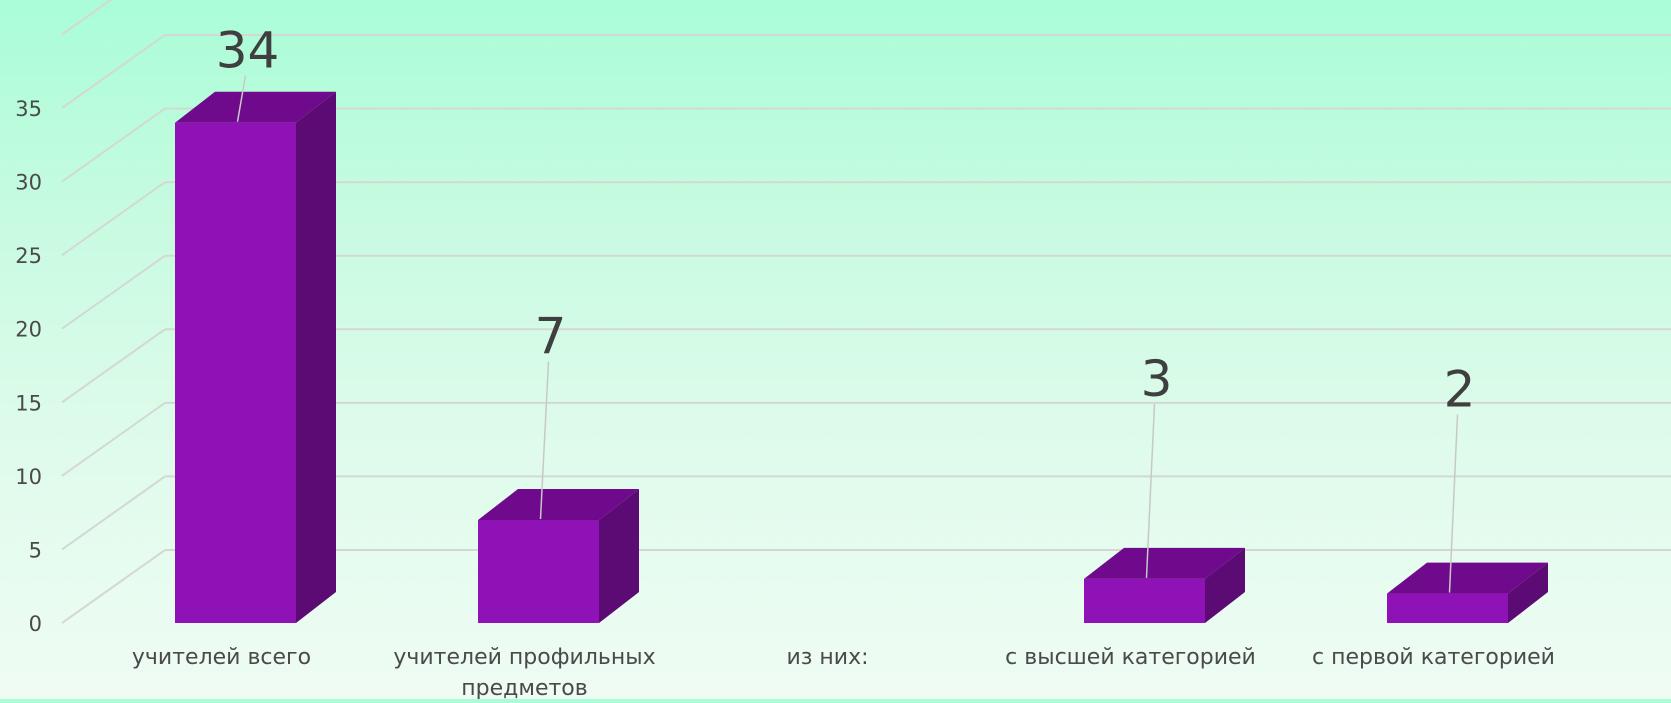 This screenshot has height=703, width=1671. Describe the element at coordinates (1157, 379) in the screenshot. I see `data-label: 3` at that location.